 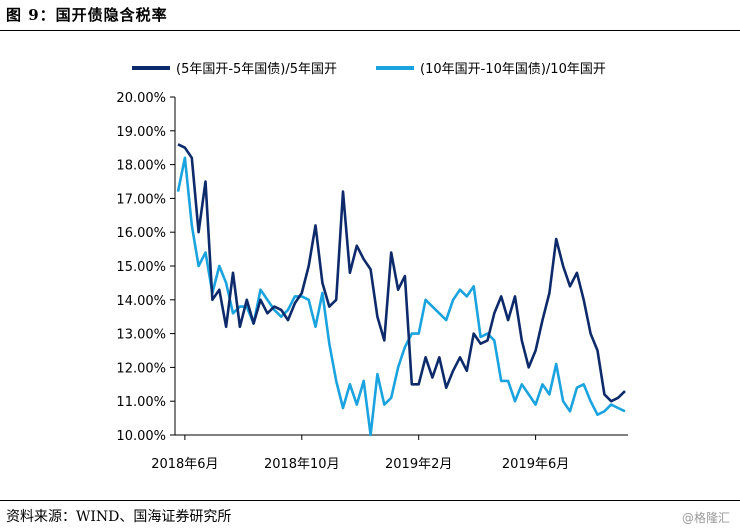 I want to click on watermark: @格隆汇, so click(x=705, y=518).